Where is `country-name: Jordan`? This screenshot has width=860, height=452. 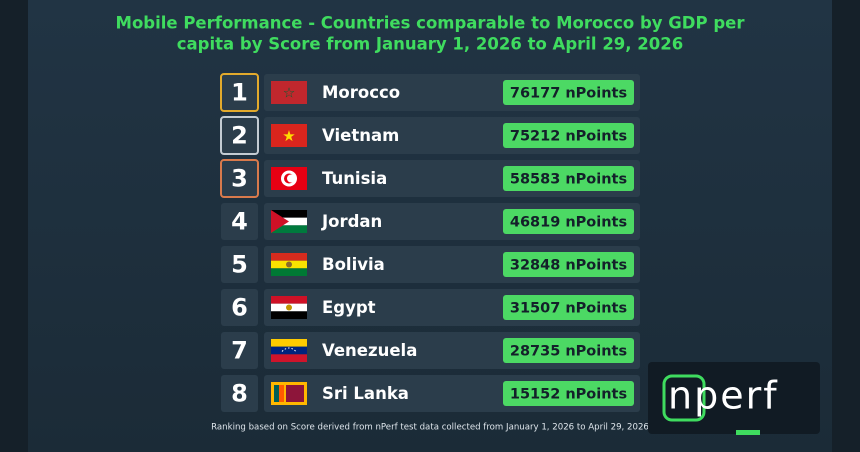
country-name: Jordan is located at coordinates (351, 221).